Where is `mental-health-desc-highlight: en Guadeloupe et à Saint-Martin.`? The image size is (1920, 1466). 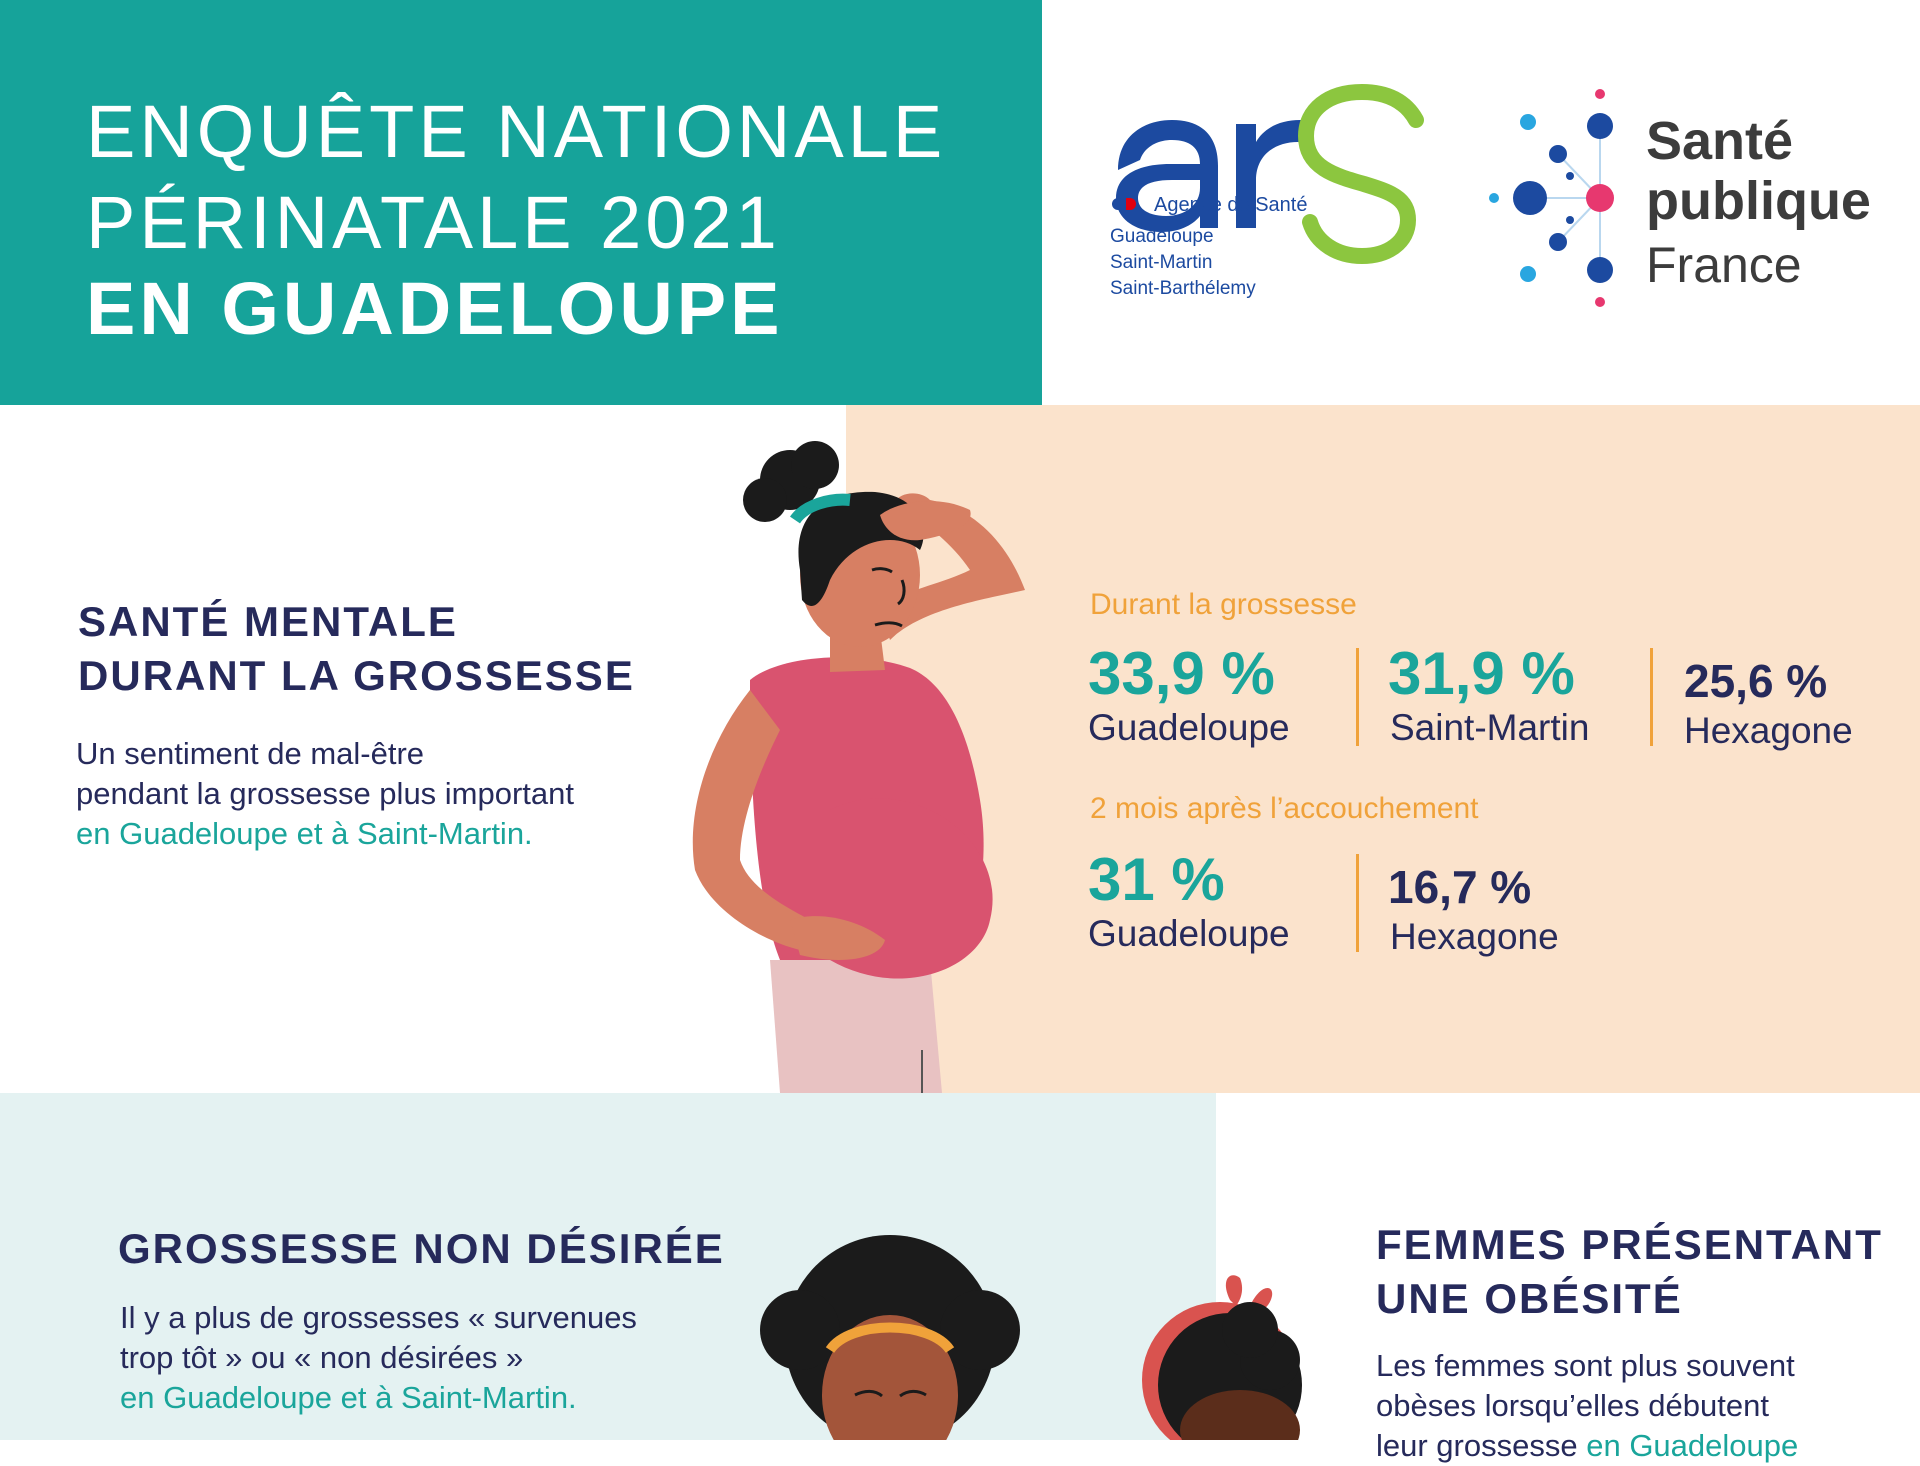 mental-health-desc-highlight: en Guadeloupe et à Saint-Martin. is located at coordinates (304, 833).